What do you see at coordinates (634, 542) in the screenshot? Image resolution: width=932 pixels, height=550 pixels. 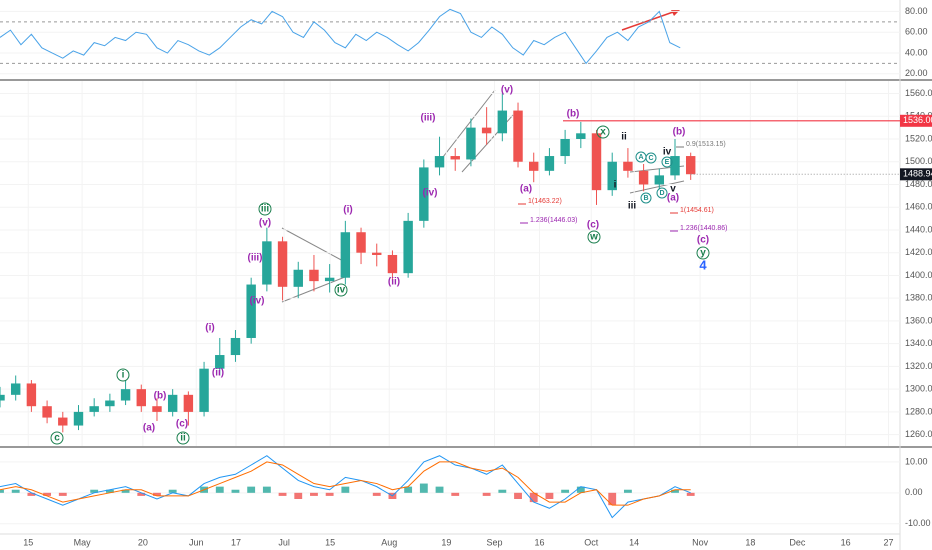 I see `x-tick-label: 14` at bounding box center [634, 542].